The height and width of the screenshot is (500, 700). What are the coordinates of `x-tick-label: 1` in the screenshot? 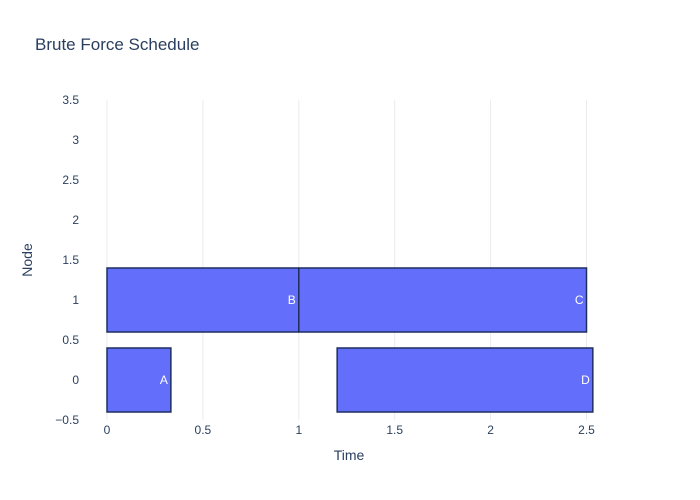 It's located at (298, 430).